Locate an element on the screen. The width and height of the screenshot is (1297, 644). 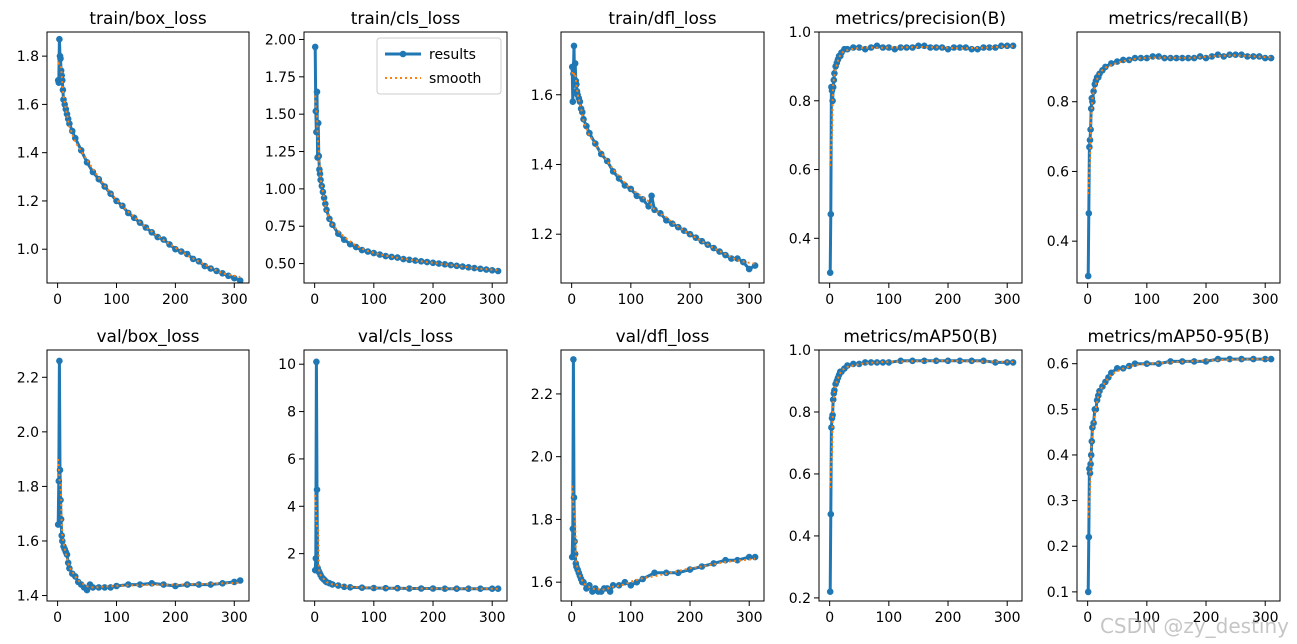
chart-panel: metrics/recall(B) 0 100 200 300 0.4 0.6 0.8 is located at coordinates (1164, 158).